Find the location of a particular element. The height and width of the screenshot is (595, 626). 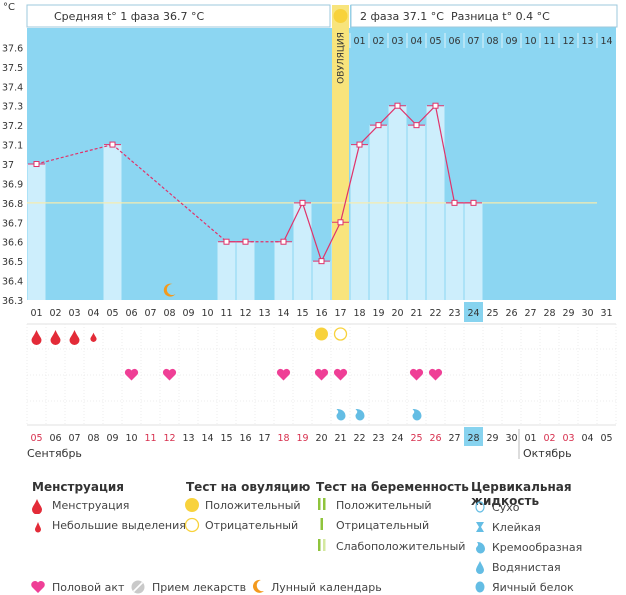

cycle-day-label: 30 is located at coordinates (587, 313).